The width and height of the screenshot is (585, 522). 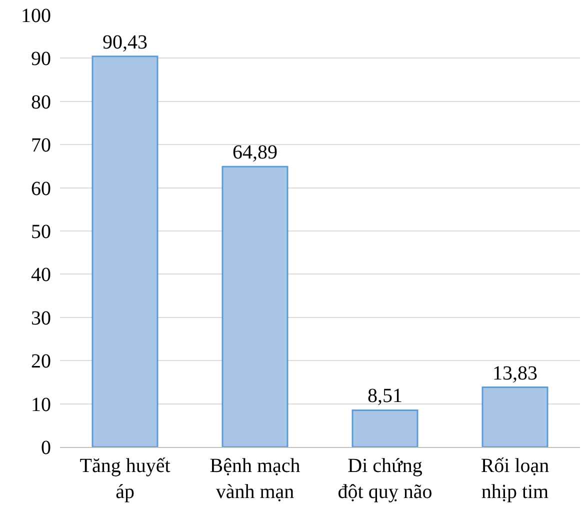 I want to click on y-tick-label: 40, so click(x=41, y=275).